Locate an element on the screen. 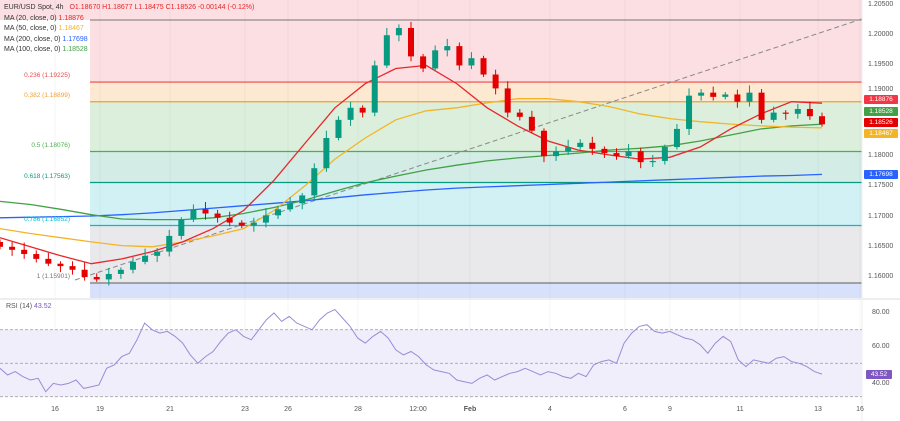  time-axis-label: 4 is located at coordinates (550, 409).